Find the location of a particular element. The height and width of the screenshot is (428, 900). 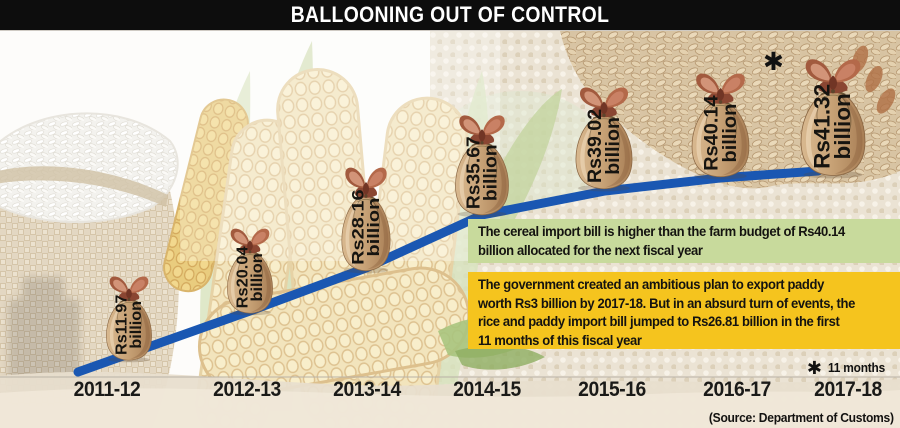

bottom-band is located at coordinates (450, 399).